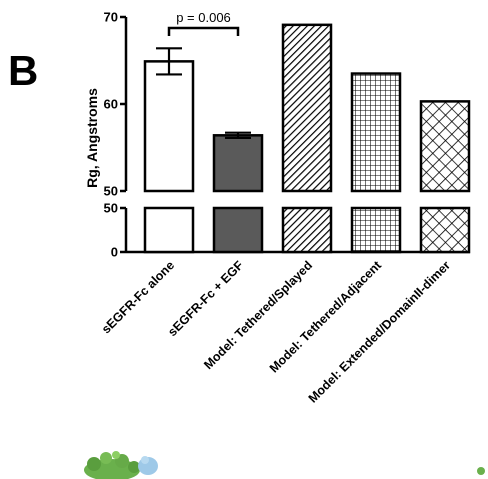  What do you see at coordinates (205, 298) in the screenshot?
I see `category-label: sEGFR-Fc + EGF` at bounding box center [205, 298].